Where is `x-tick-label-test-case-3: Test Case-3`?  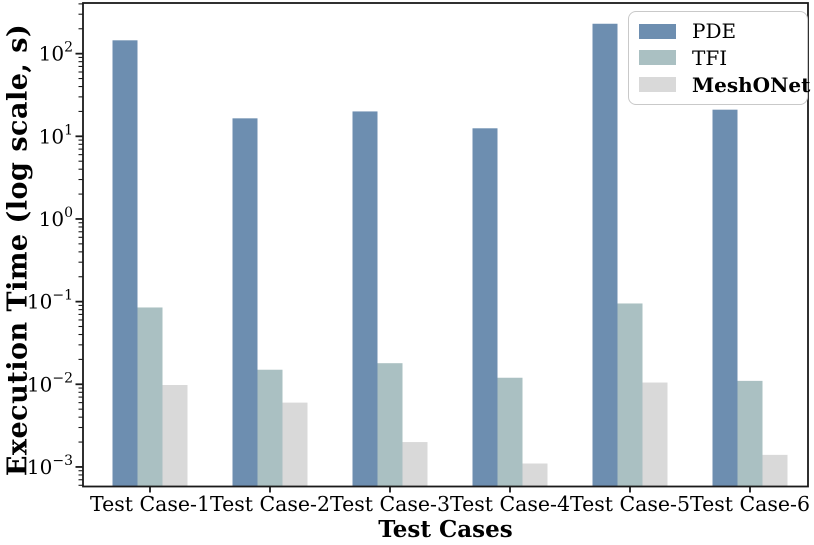
x-tick-label-test-case-3: Test Case-3 is located at coordinates (390, 504).